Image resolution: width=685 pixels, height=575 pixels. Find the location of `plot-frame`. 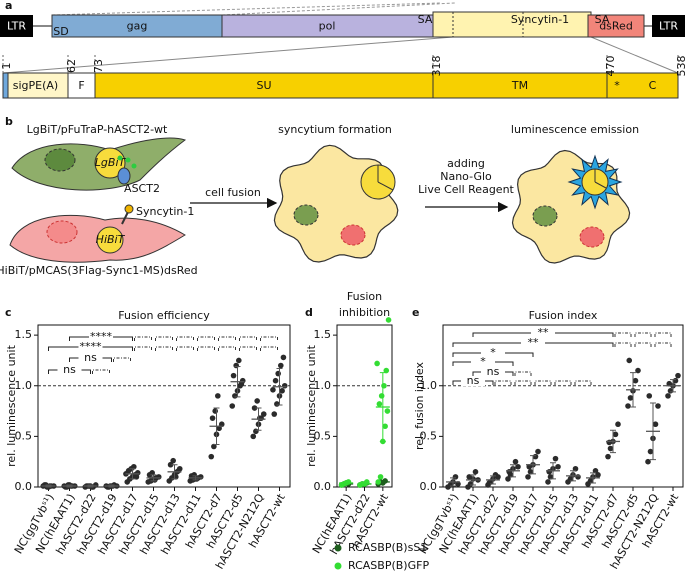

plot-frame is located at coordinates (563, 406).